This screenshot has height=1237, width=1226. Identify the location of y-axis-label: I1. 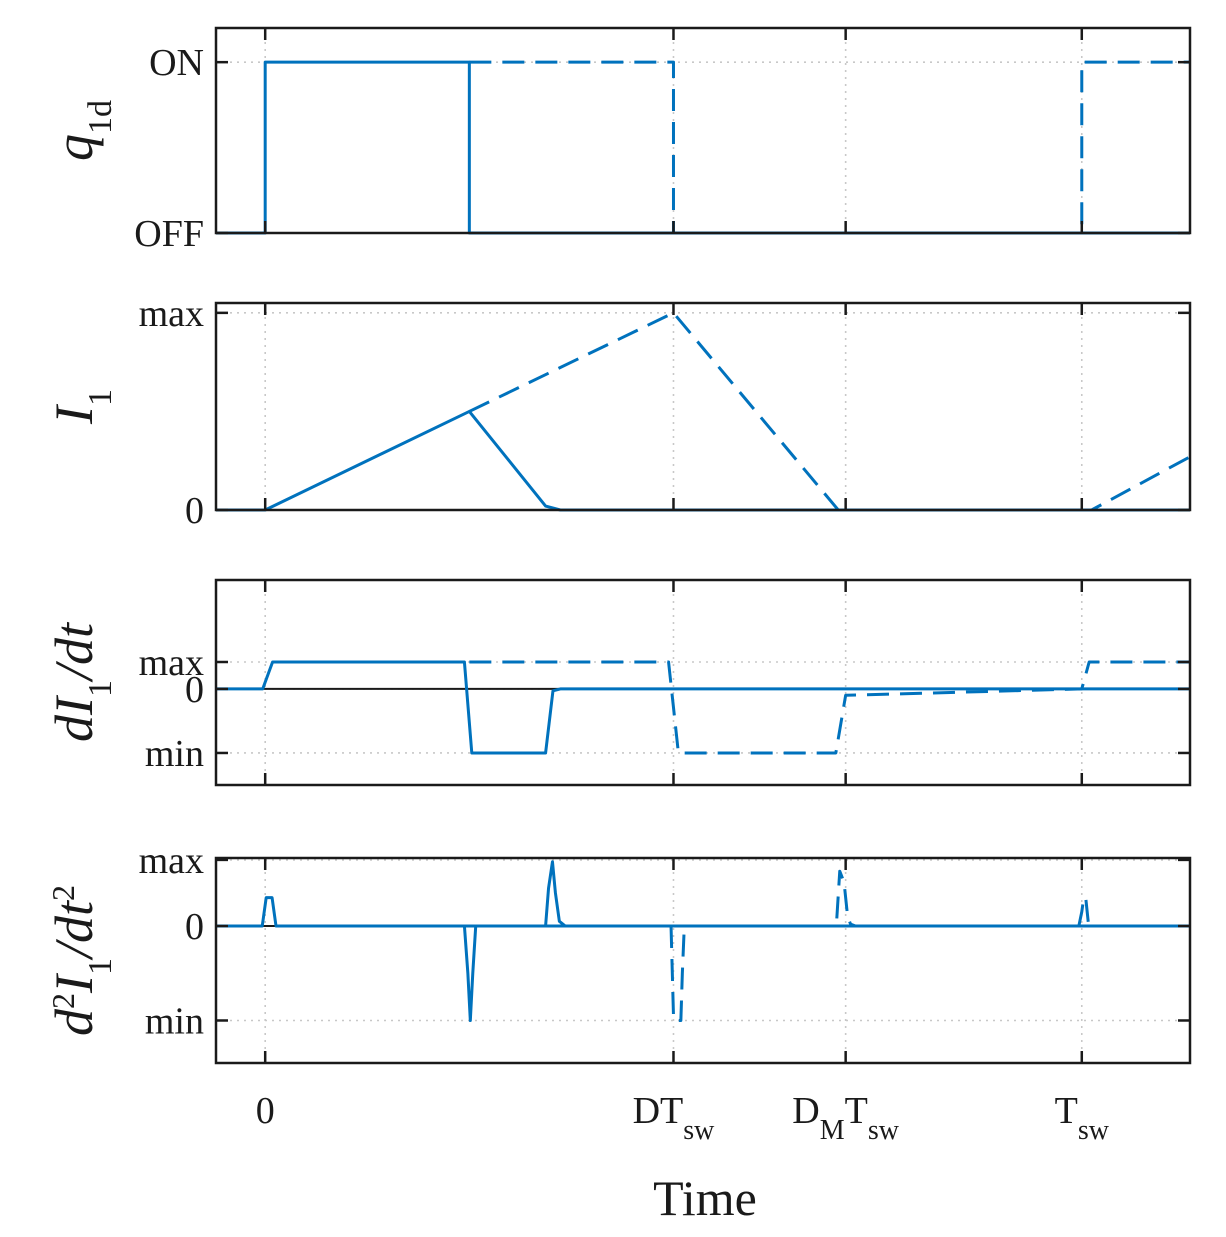
(81, 407).